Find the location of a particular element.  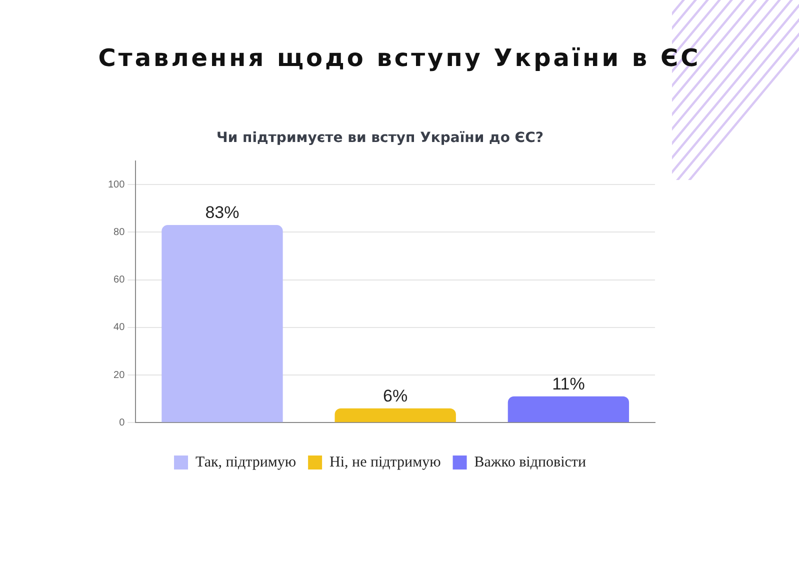

data-label: 11% is located at coordinates (568, 384).